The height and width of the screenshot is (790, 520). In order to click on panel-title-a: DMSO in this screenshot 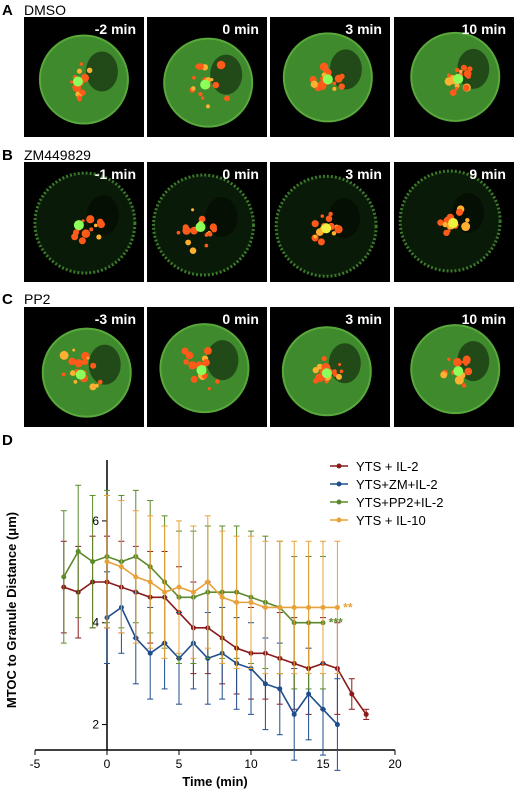, I will do `click(45, 10)`.